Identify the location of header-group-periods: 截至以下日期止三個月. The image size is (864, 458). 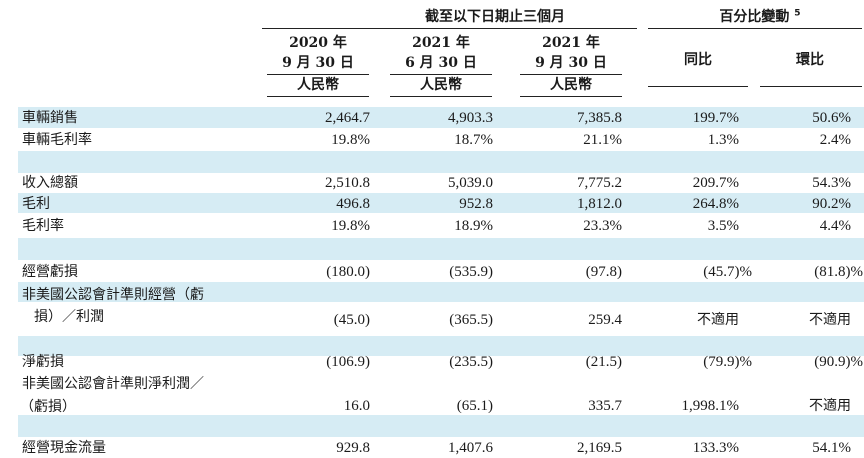
(495, 17).